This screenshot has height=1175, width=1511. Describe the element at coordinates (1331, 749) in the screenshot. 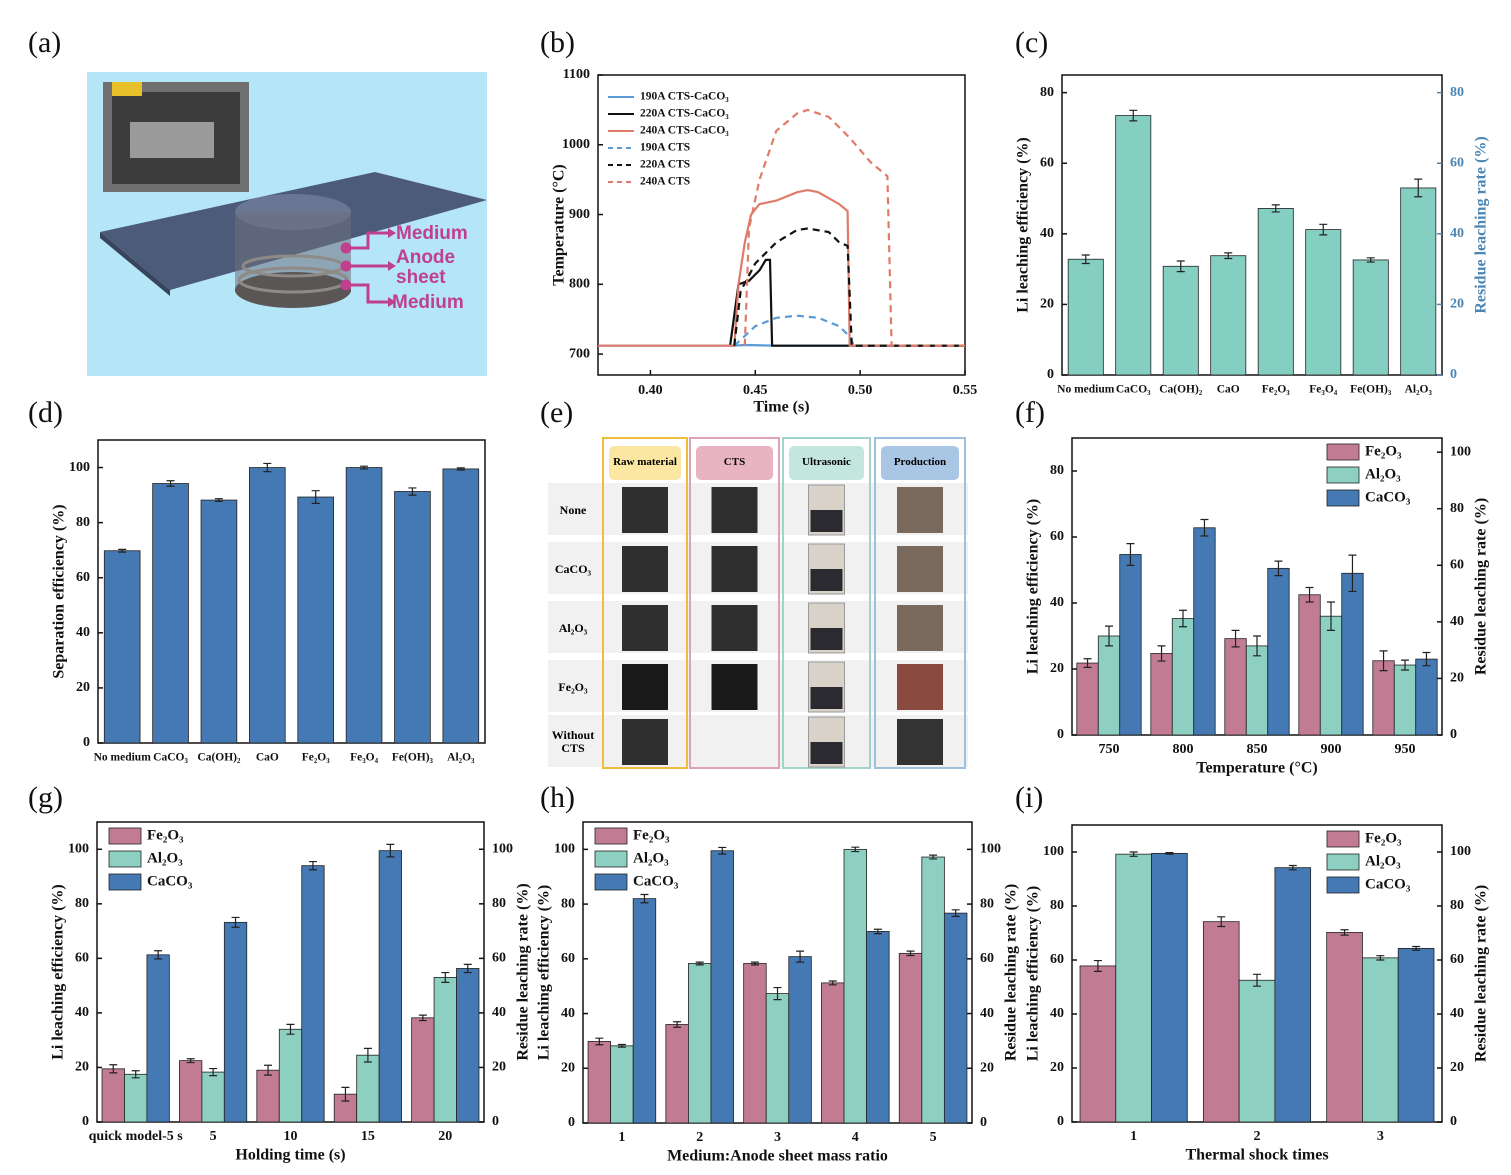

I see `x-tick-label: 900` at that location.